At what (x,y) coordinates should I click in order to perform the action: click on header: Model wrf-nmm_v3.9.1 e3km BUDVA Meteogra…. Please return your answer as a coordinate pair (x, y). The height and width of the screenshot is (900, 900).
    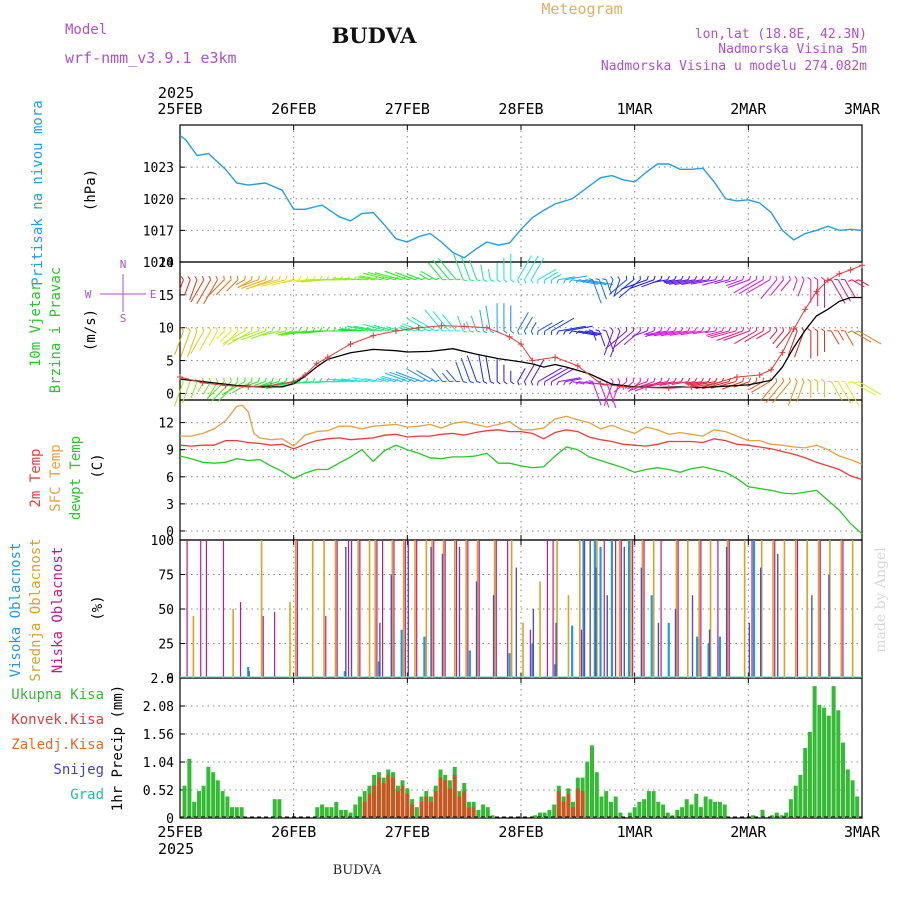
    Looking at the image, I should click on (466, 37).